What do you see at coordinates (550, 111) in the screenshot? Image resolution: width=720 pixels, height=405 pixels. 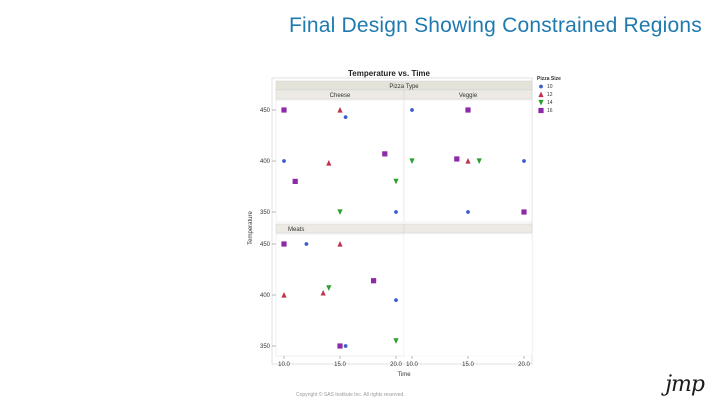 I see `legend-entry-label: 16` at bounding box center [550, 111].